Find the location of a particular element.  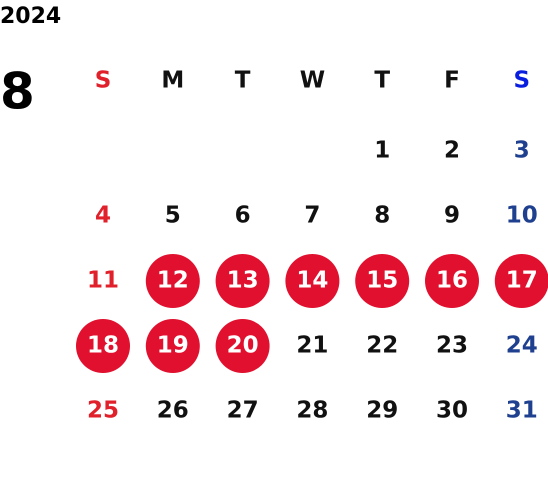

day-number: 18 is located at coordinates (103, 346).